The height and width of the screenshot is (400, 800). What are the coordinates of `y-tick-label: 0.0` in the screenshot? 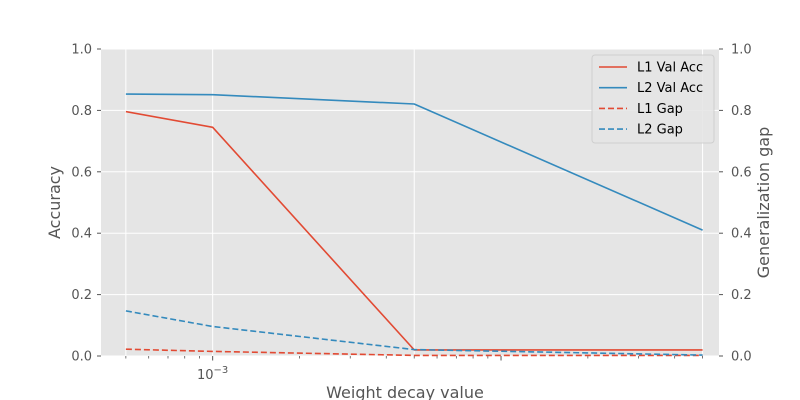 It's located at (81, 357).